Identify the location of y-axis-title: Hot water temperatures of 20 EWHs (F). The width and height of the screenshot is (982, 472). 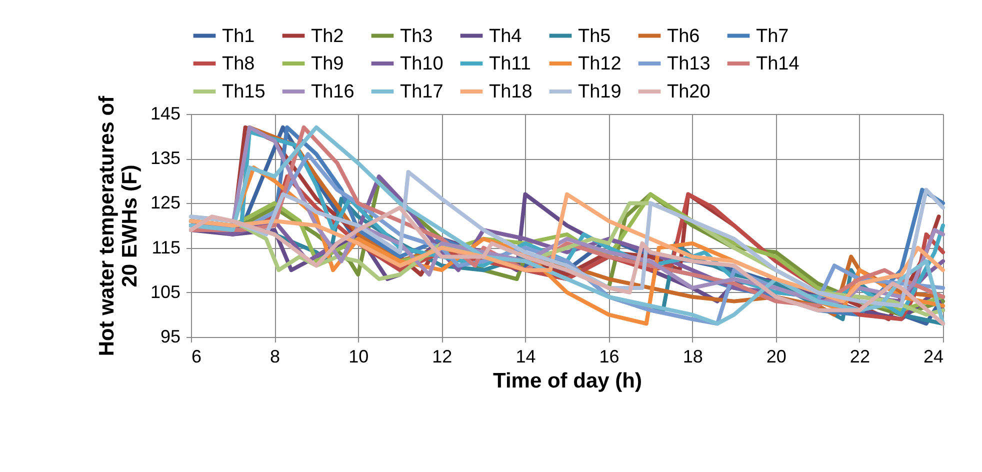
(118, 225).